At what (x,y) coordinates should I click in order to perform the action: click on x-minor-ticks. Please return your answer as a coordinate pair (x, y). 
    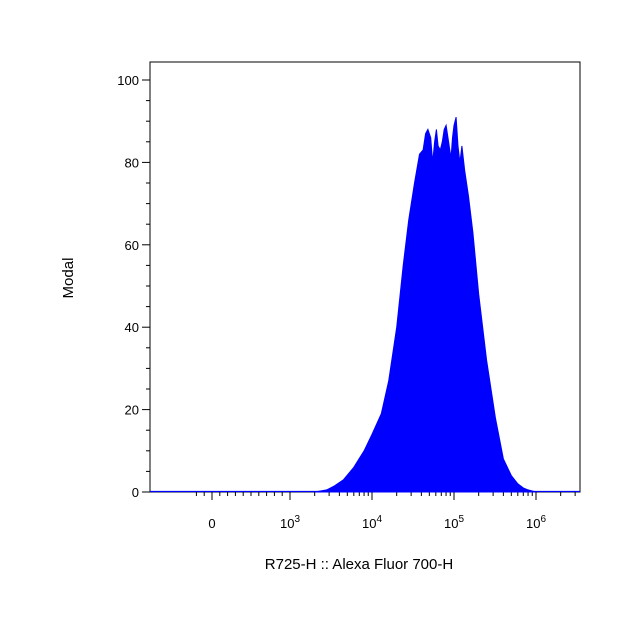
    Looking at the image, I should click on (385, 494).